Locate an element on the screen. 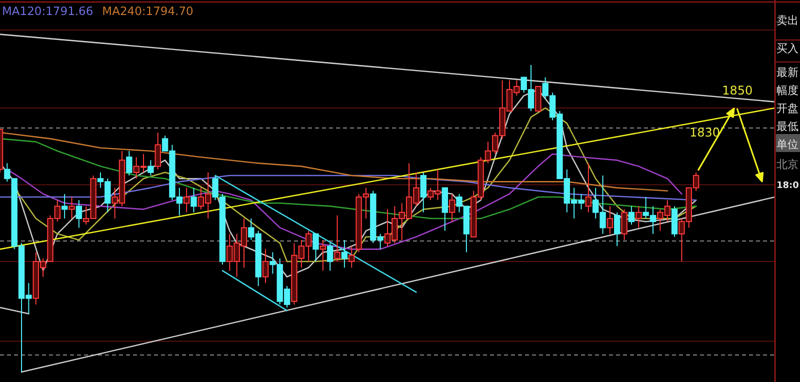  text: 最新 is located at coordinates (787, 72).